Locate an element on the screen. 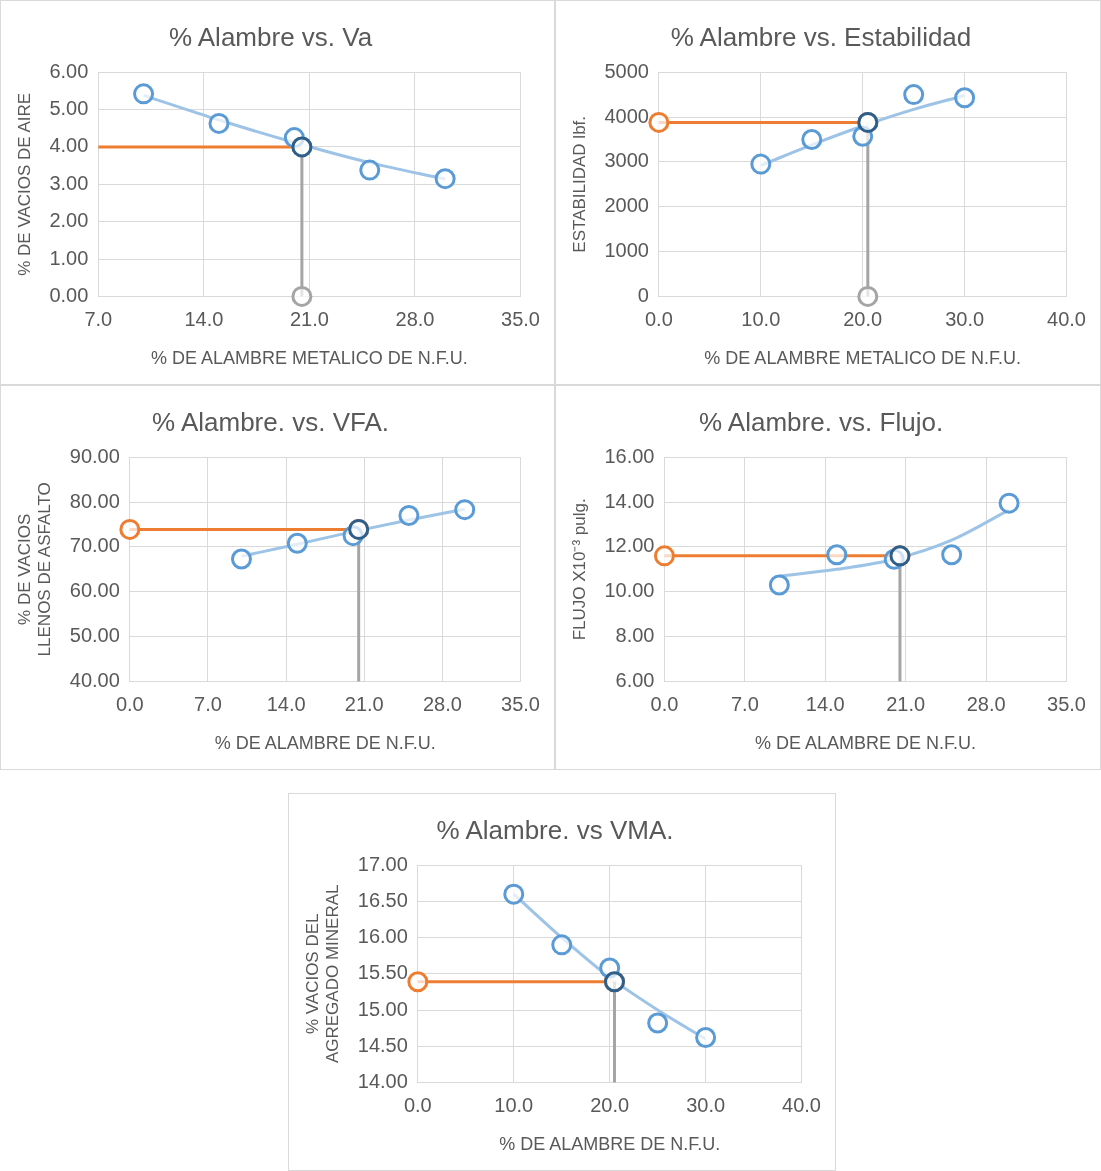 Image resolution: width=1101 pixels, height=1171 pixels. y-tick-label: 3000 is located at coordinates (626, 160).